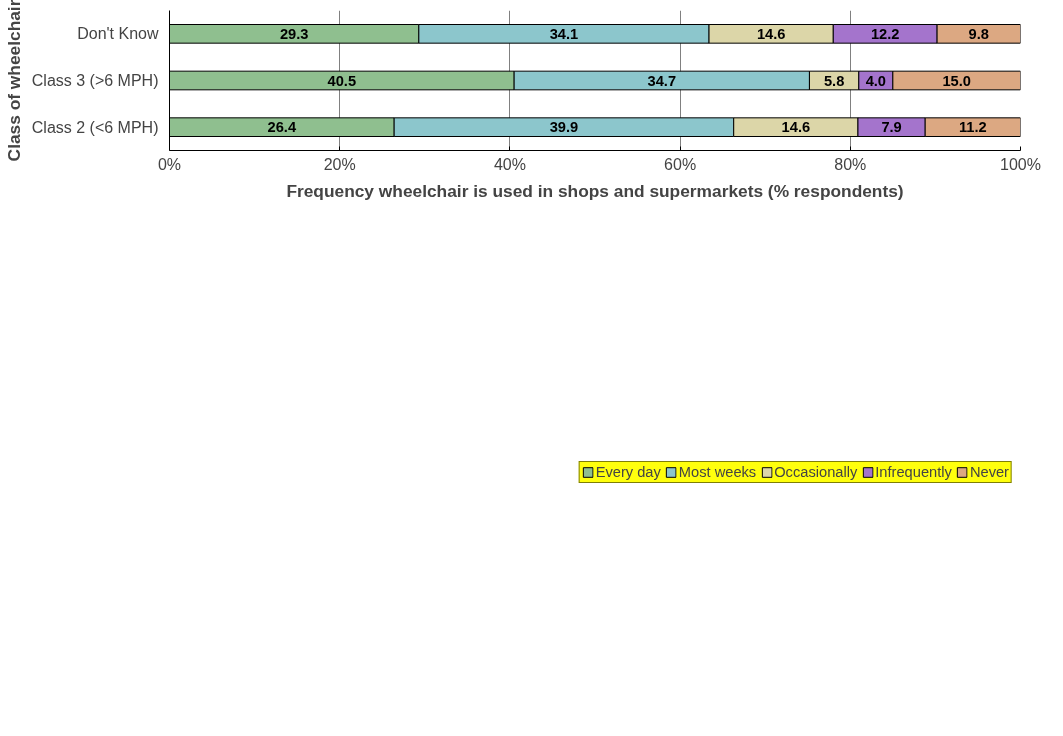 This screenshot has width=1063, height=736. I want to click on x-tick-label: 40%, so click(509, 164).